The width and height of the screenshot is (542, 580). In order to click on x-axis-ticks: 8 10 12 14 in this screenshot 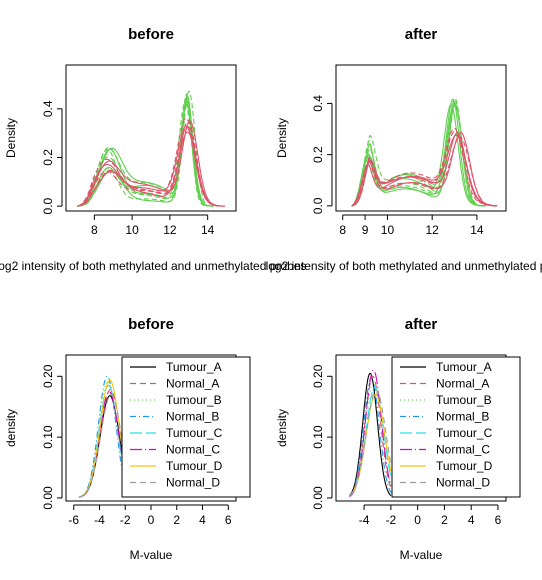, I will do `click(153, 225)`.